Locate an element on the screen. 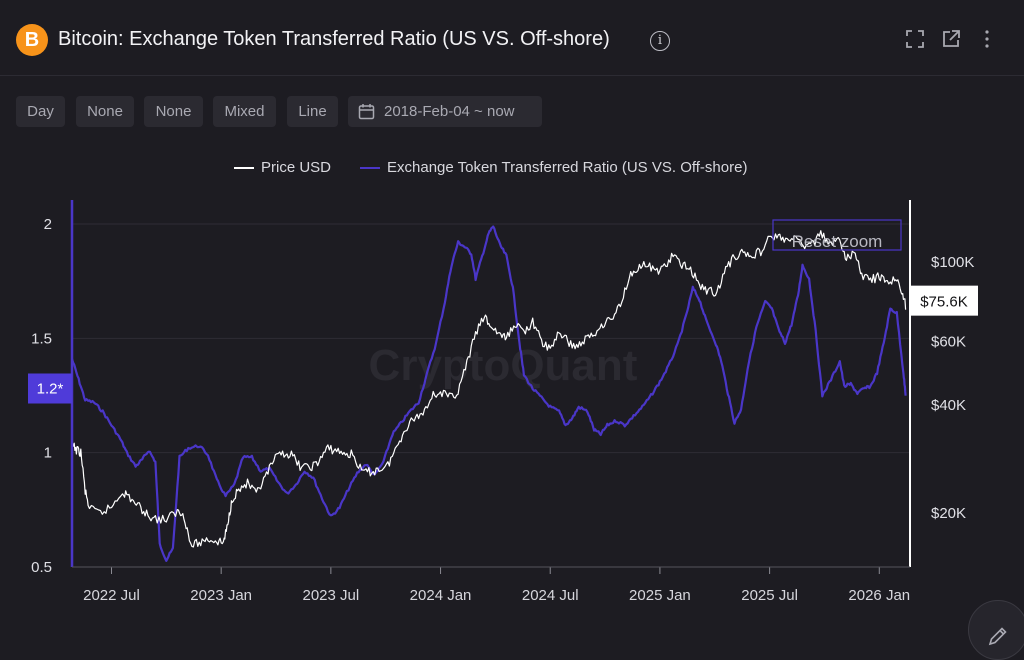 The image size is (1024, 660). reset-zoom-label: Reset zoom is located at coordinates (837, 241).